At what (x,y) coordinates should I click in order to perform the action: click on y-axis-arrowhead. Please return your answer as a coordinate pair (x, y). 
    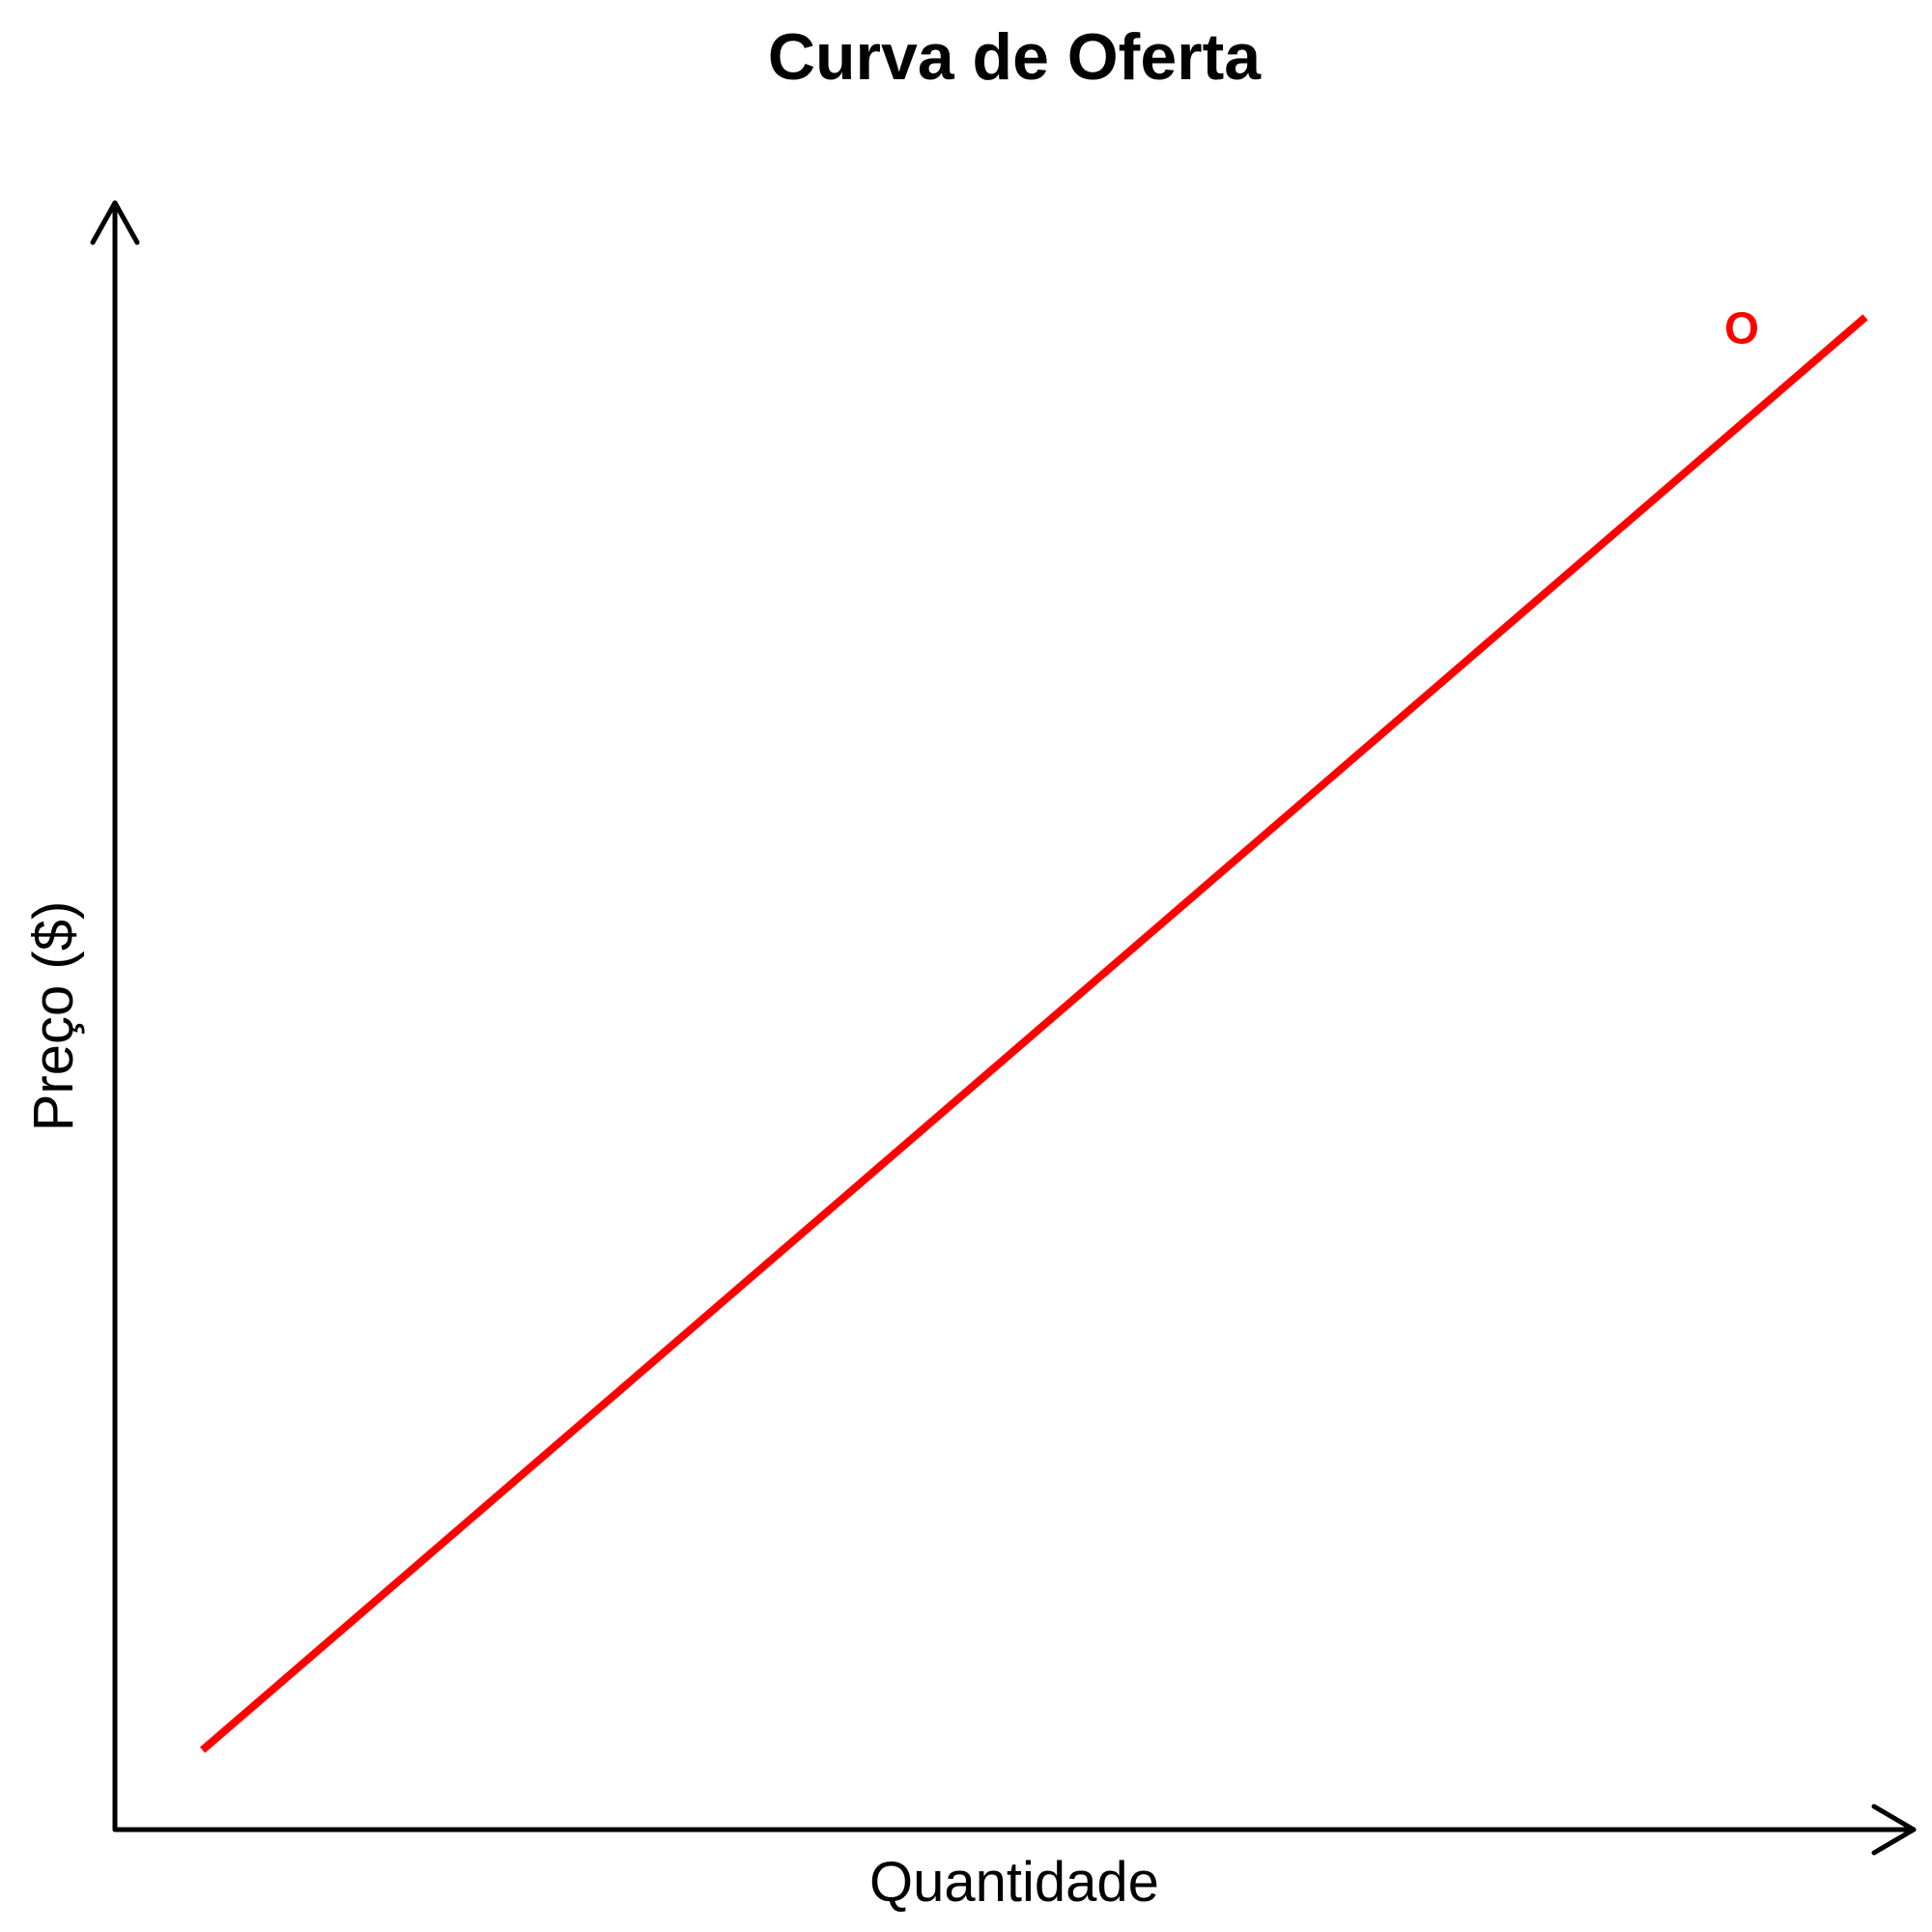
    Looking at the image, I should click on (115, 222).